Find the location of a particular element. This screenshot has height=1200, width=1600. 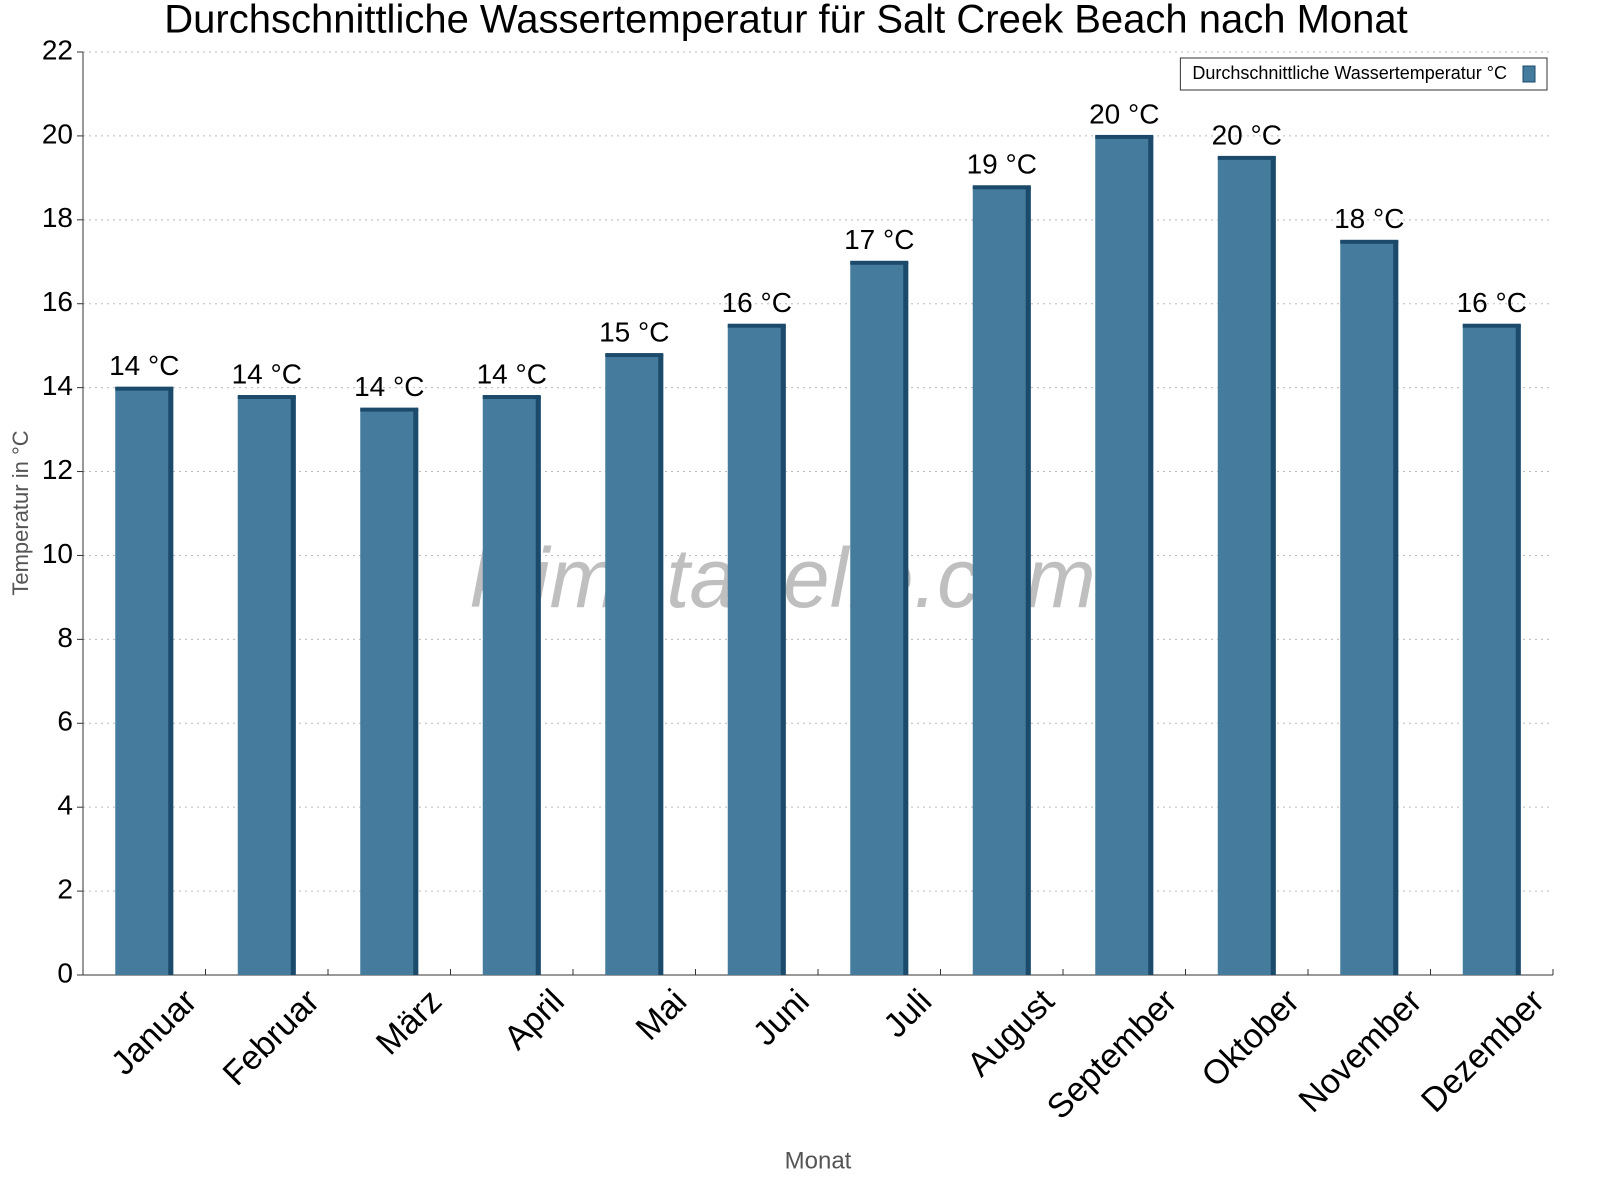

x-tick-label: September is located at coordinates (1112, 1054).